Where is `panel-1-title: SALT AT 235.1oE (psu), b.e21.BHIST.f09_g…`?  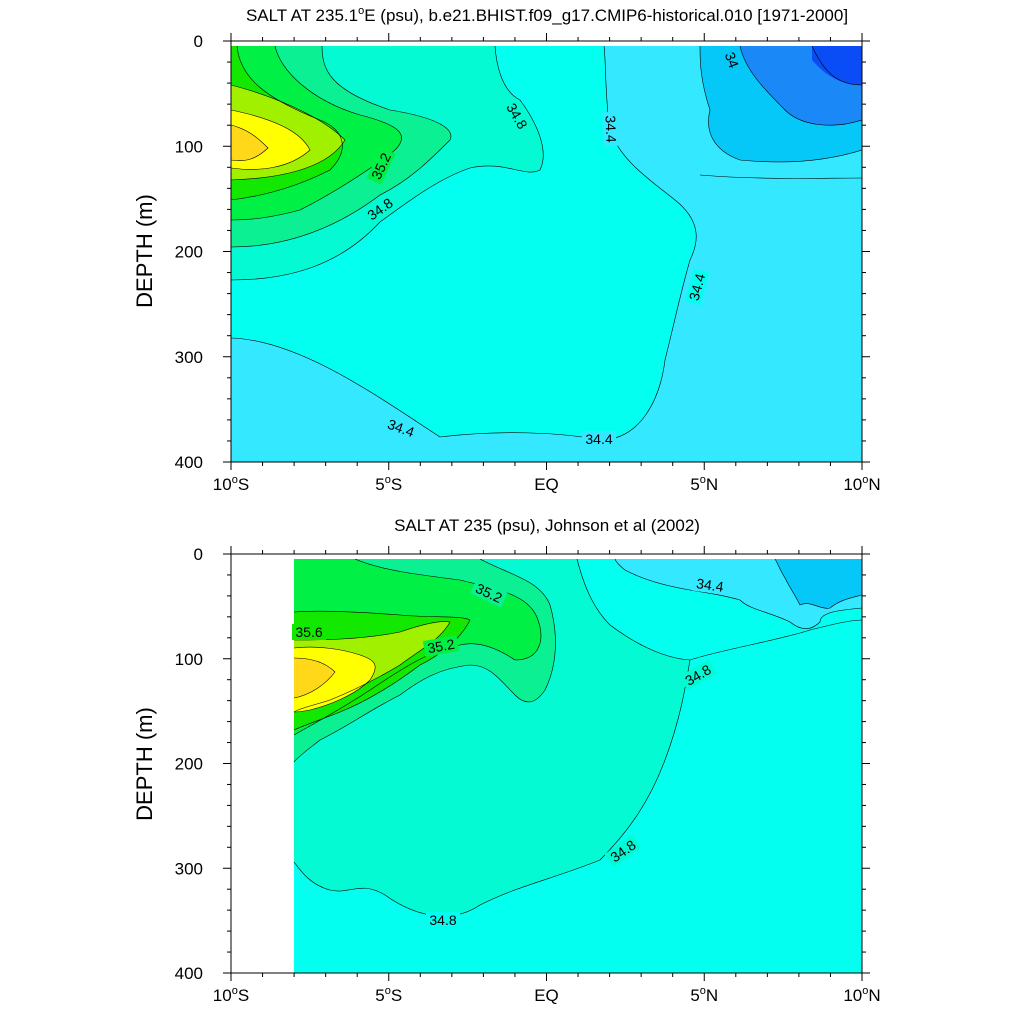 panel-1-title: SALT AT 235.1oE (psu), b.e21.BHIST.f09_g… is located at coordinates (547, 15).